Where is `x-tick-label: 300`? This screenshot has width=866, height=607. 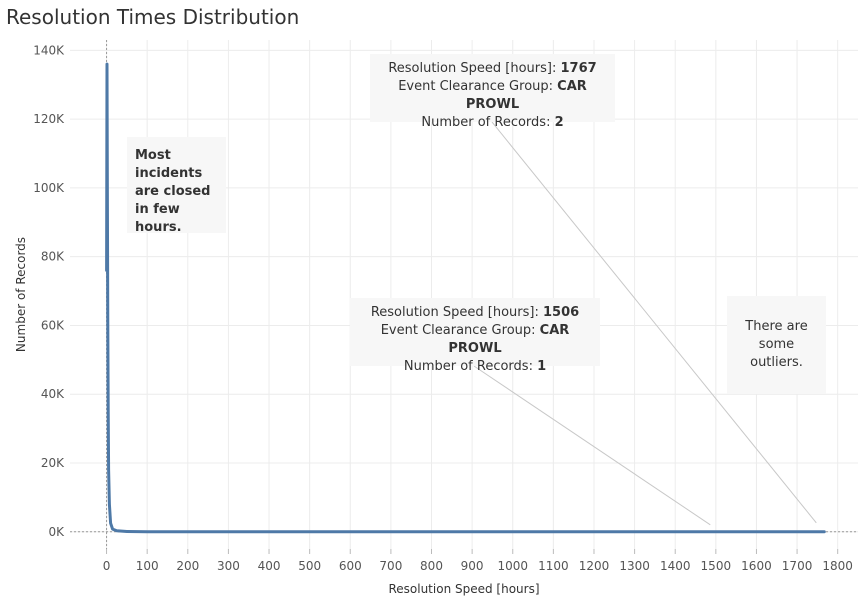
x-tick-label: 300 is located at coordinates (228, 566).